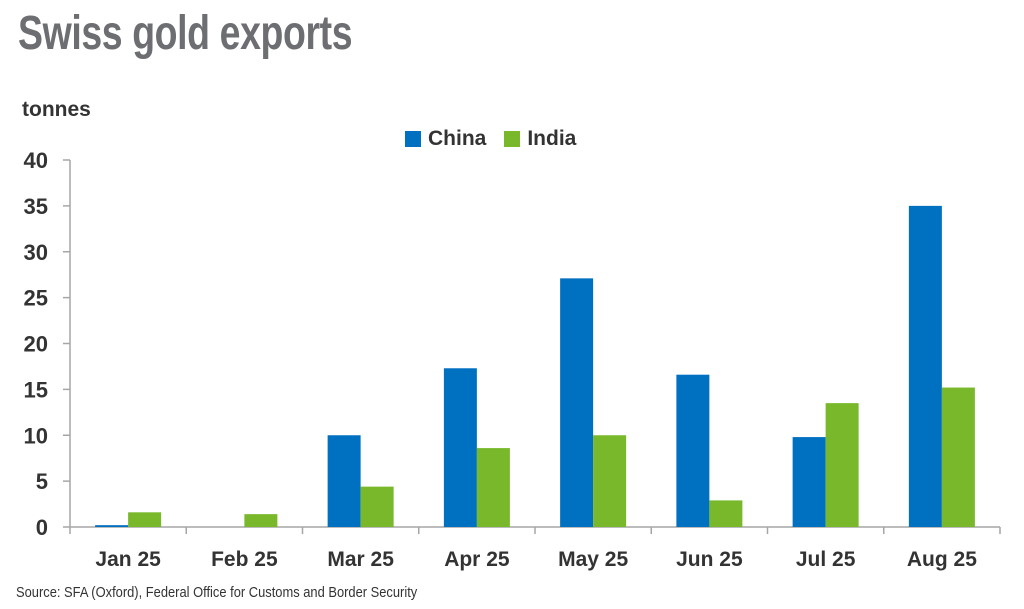  I want to click on legend-label-china: China, so click(457, 138).